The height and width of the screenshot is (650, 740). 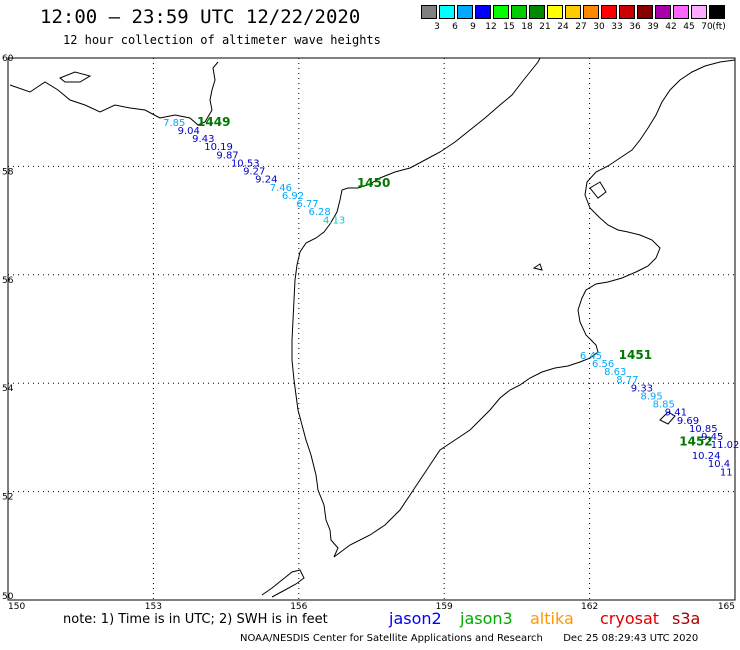 What do you see at coordinates (307, 204) in the screenshot?
I see `wave-height-value: 6.77` at bounding box center [307, 204].